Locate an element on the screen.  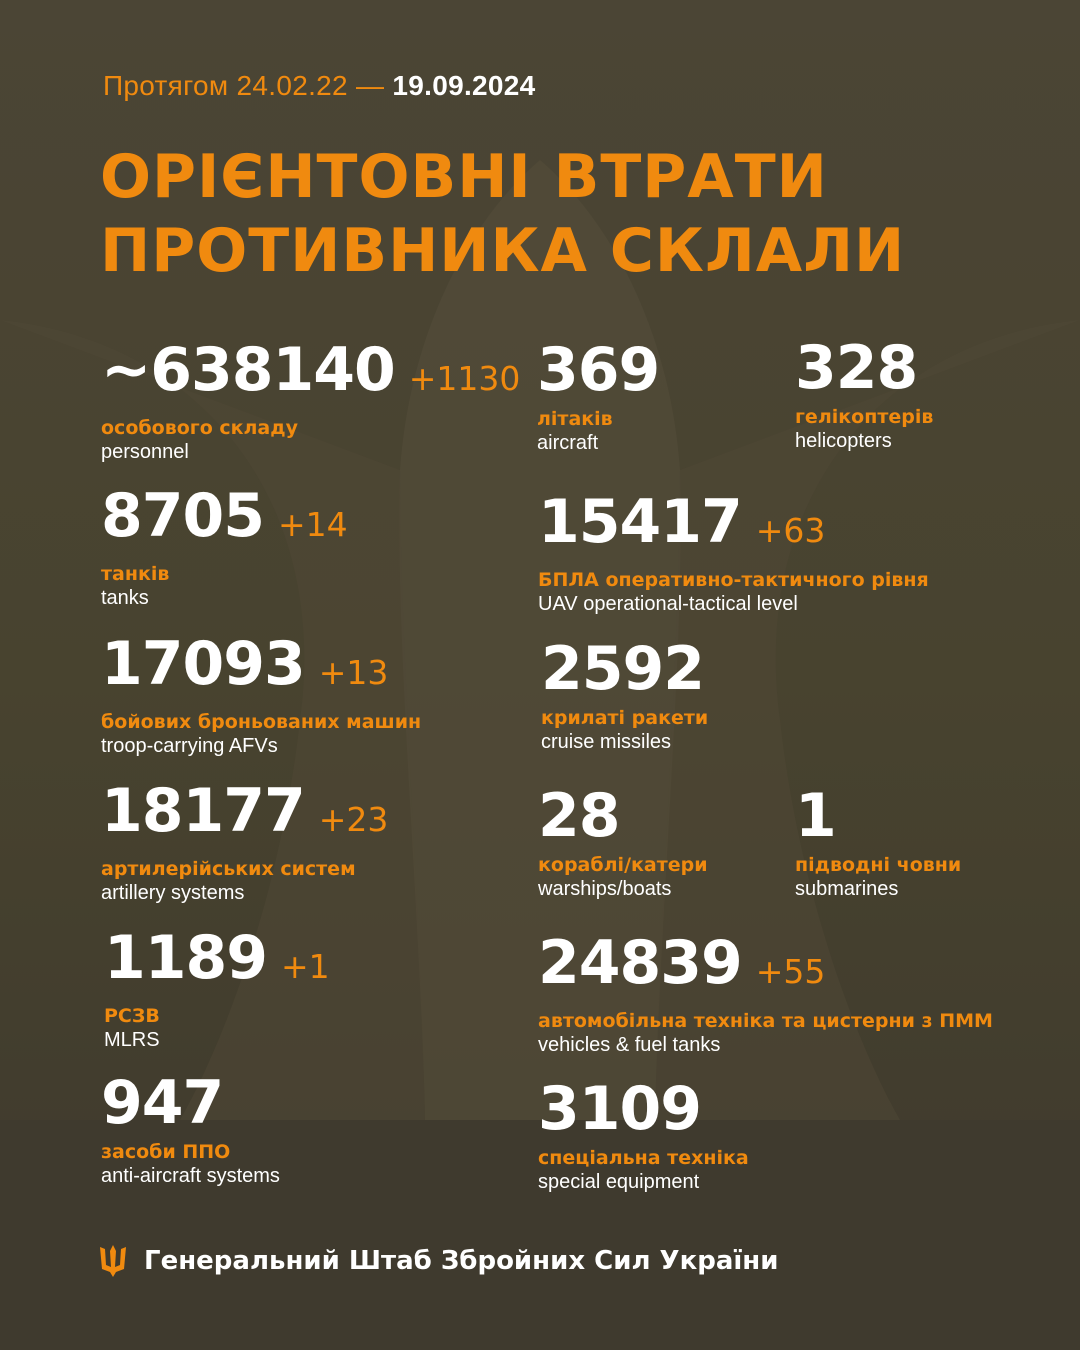
trident-icon is located at coordinates (113, 1261).